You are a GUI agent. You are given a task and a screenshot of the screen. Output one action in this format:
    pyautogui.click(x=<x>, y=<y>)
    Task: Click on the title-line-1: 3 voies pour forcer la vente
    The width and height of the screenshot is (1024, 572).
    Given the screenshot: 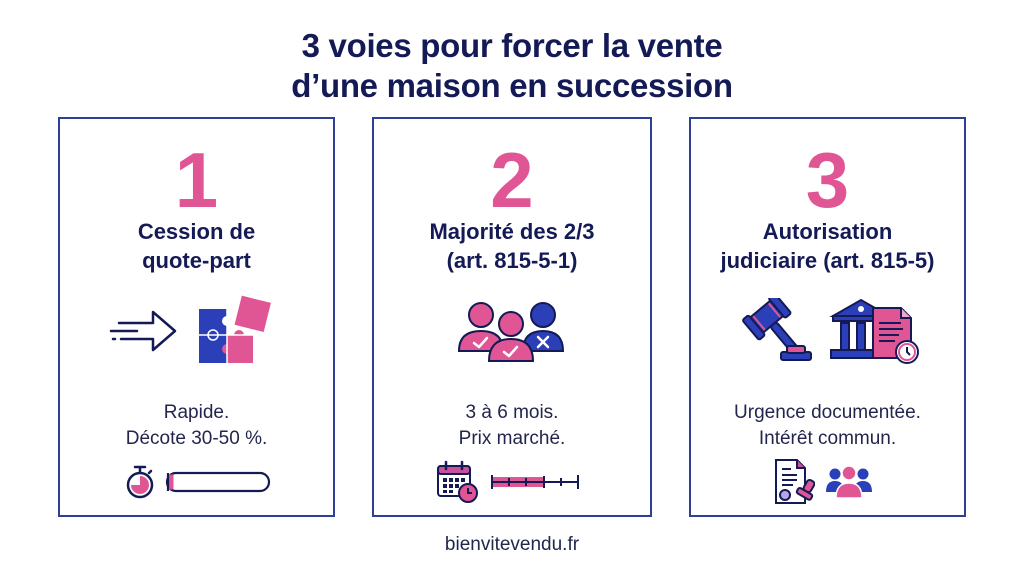 What is the action you would take?
    pyautogui.click(x=512, y=45)
    